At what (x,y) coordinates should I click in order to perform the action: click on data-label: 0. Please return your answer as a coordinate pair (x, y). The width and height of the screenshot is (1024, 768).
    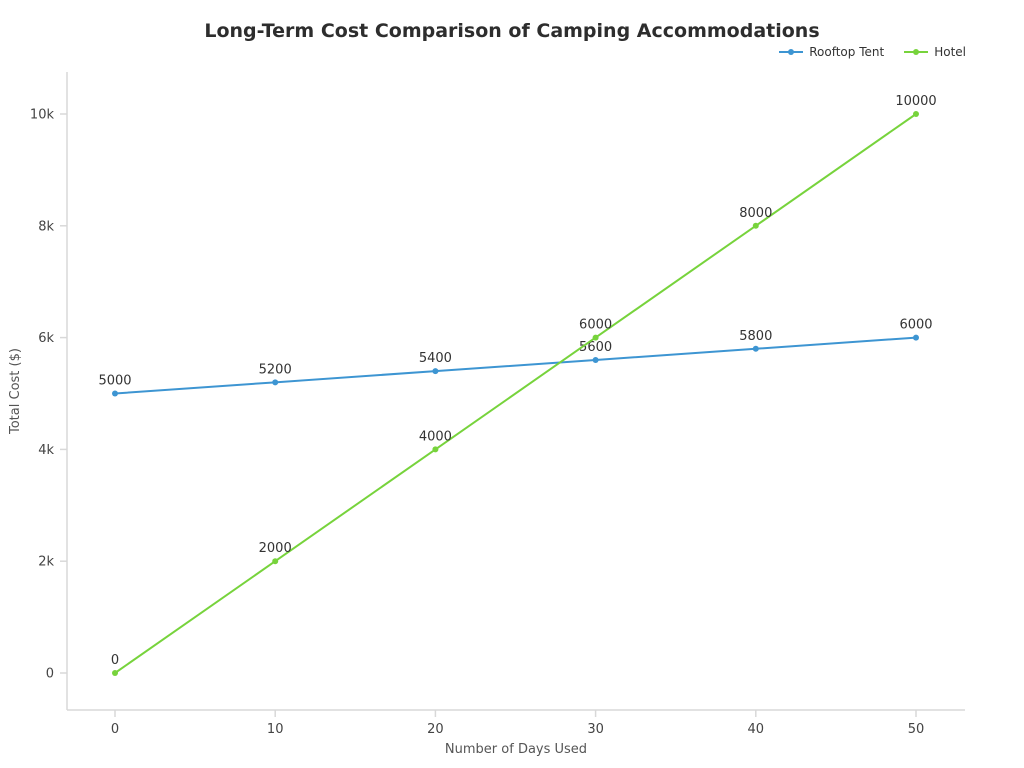
    Looking at the image, I should click on (115, 660).